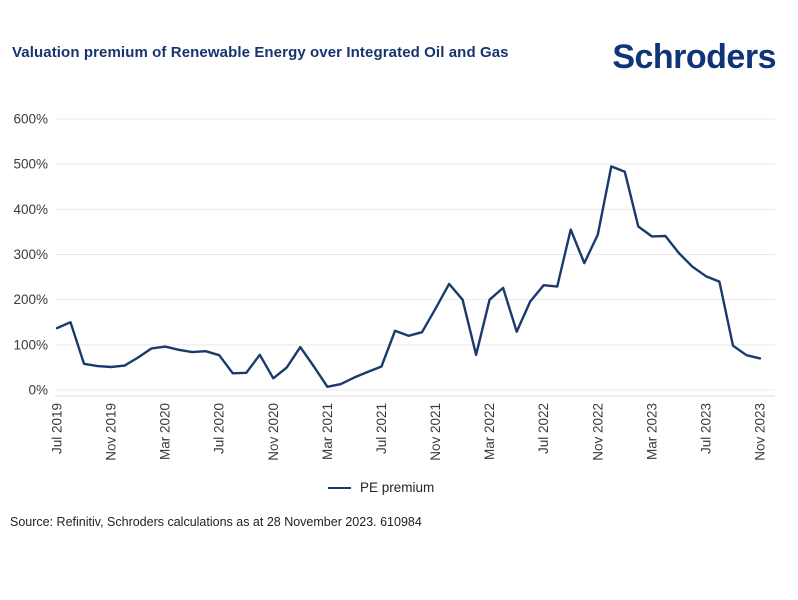 This screenshot has width=798, height=600. I want to click on legend: PE premium, so click(381, 487).